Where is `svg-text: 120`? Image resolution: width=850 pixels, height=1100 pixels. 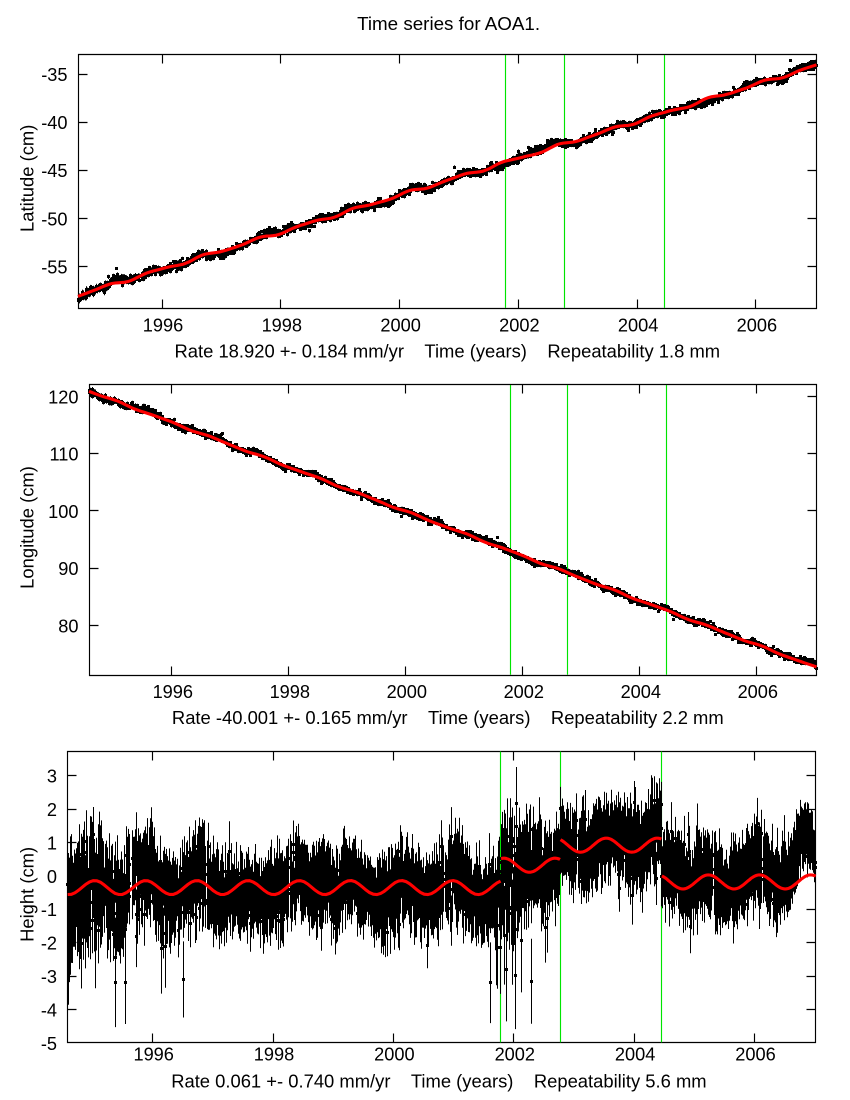
svg-text: 120 is located at coordinates (63, 397).